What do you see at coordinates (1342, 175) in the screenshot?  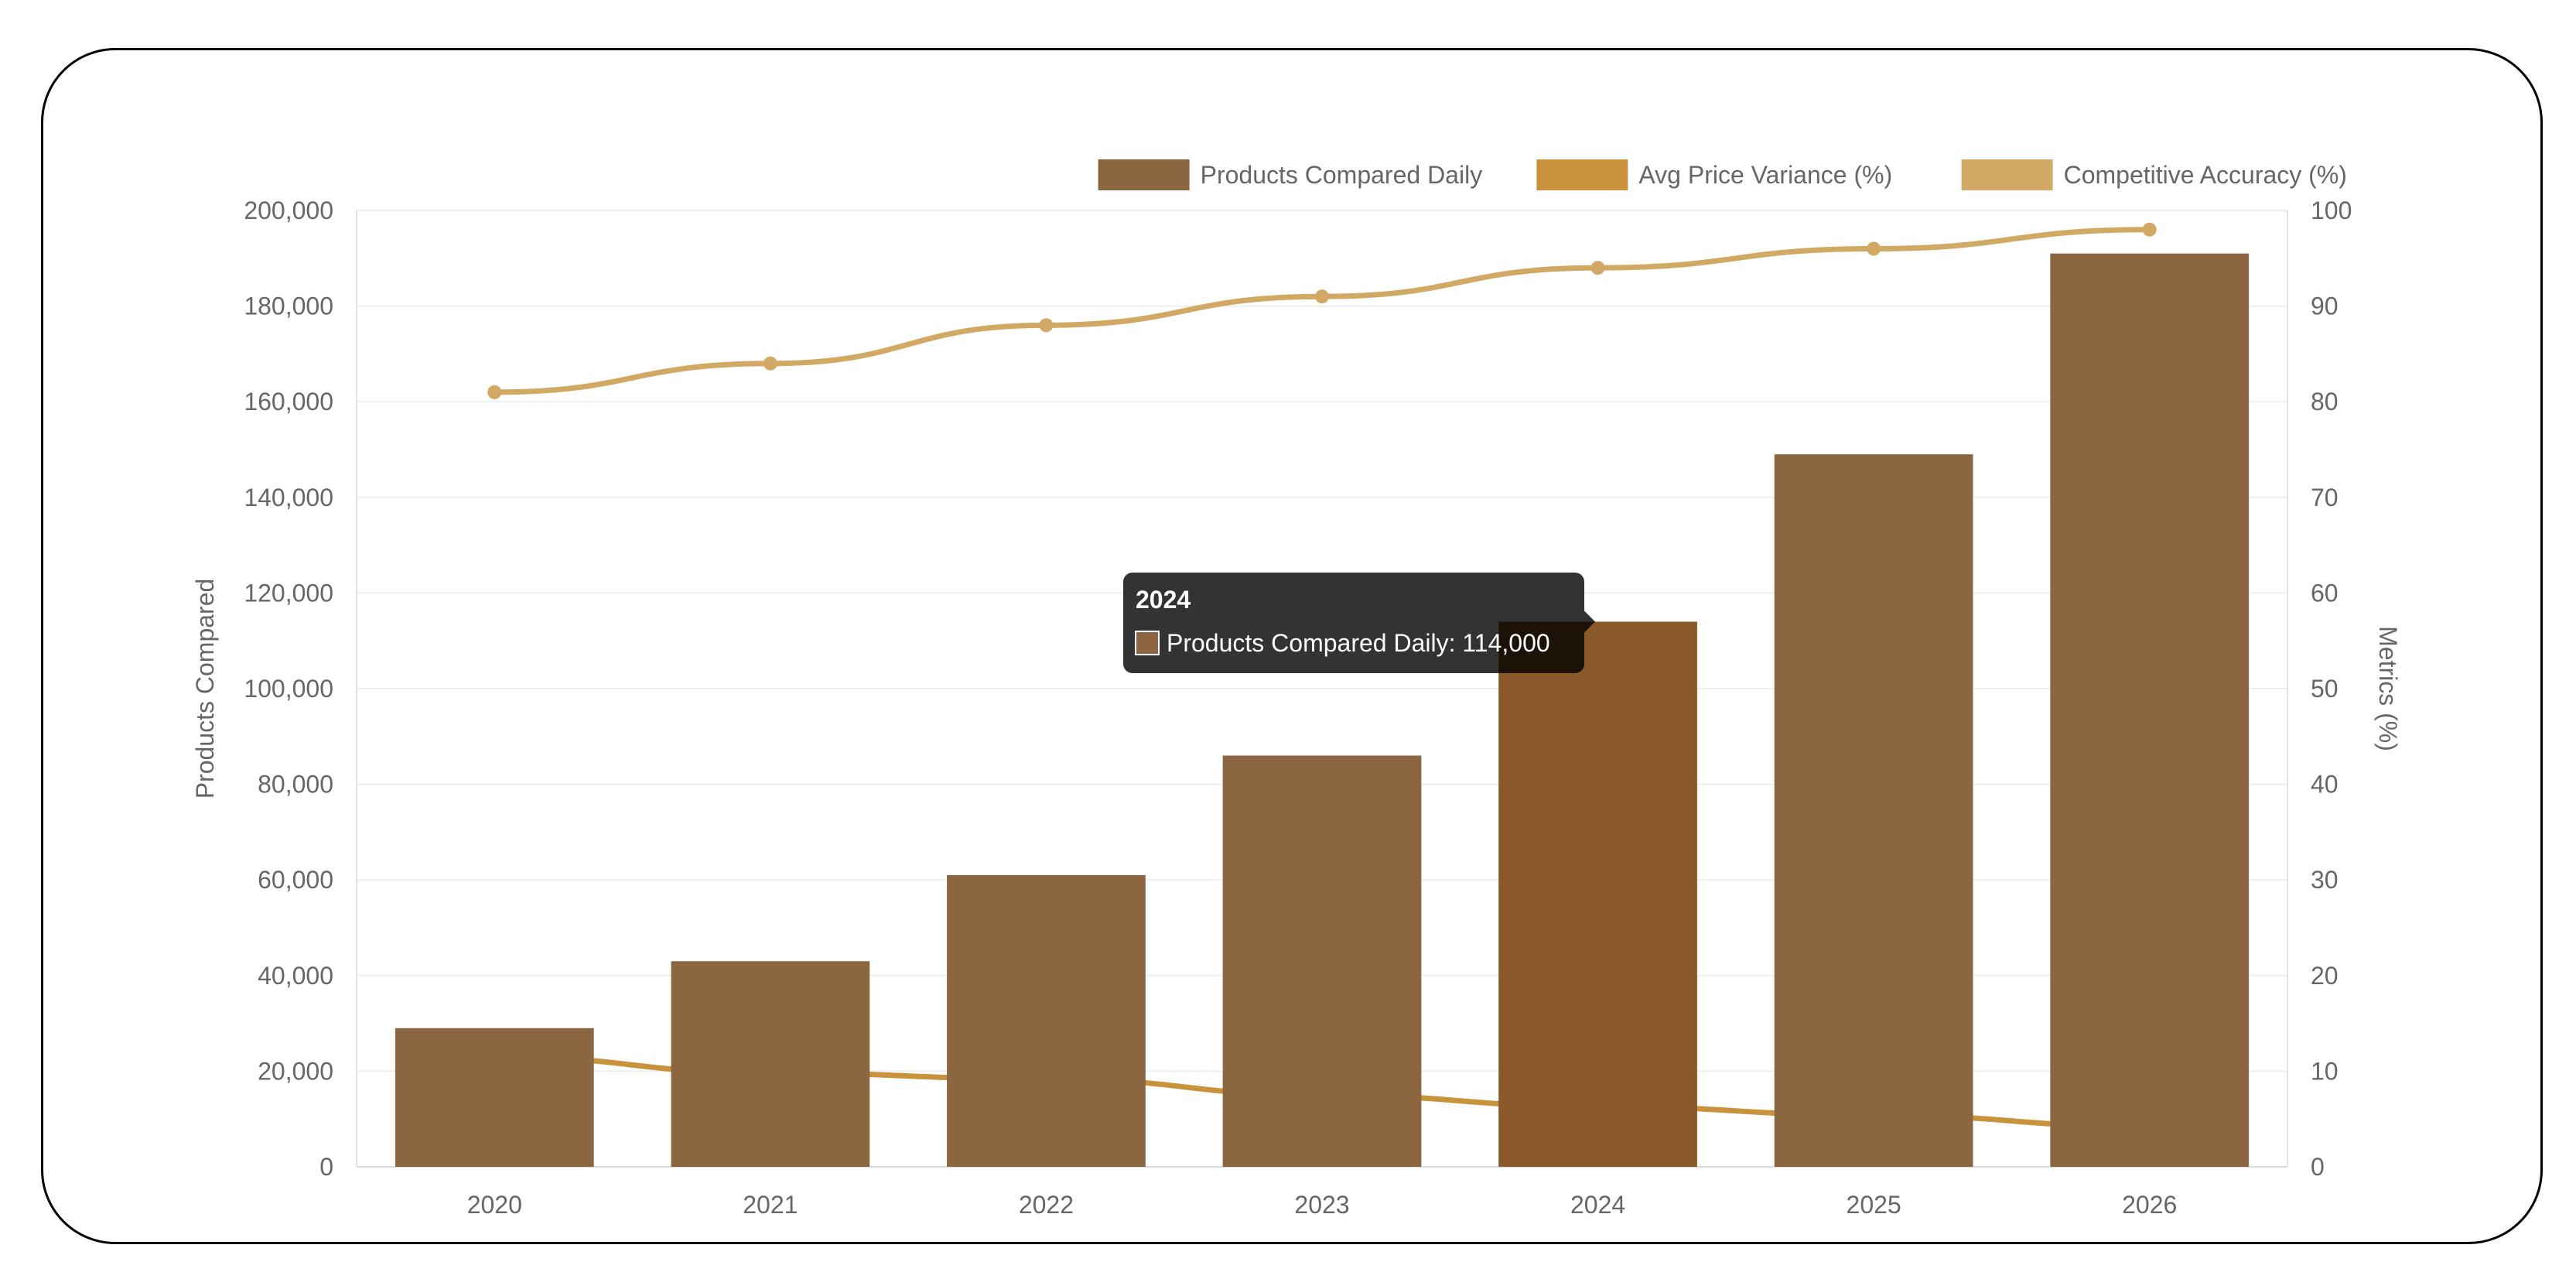 I see `legend-label: Products Compared Daily` at bounding box center [1342, 175].